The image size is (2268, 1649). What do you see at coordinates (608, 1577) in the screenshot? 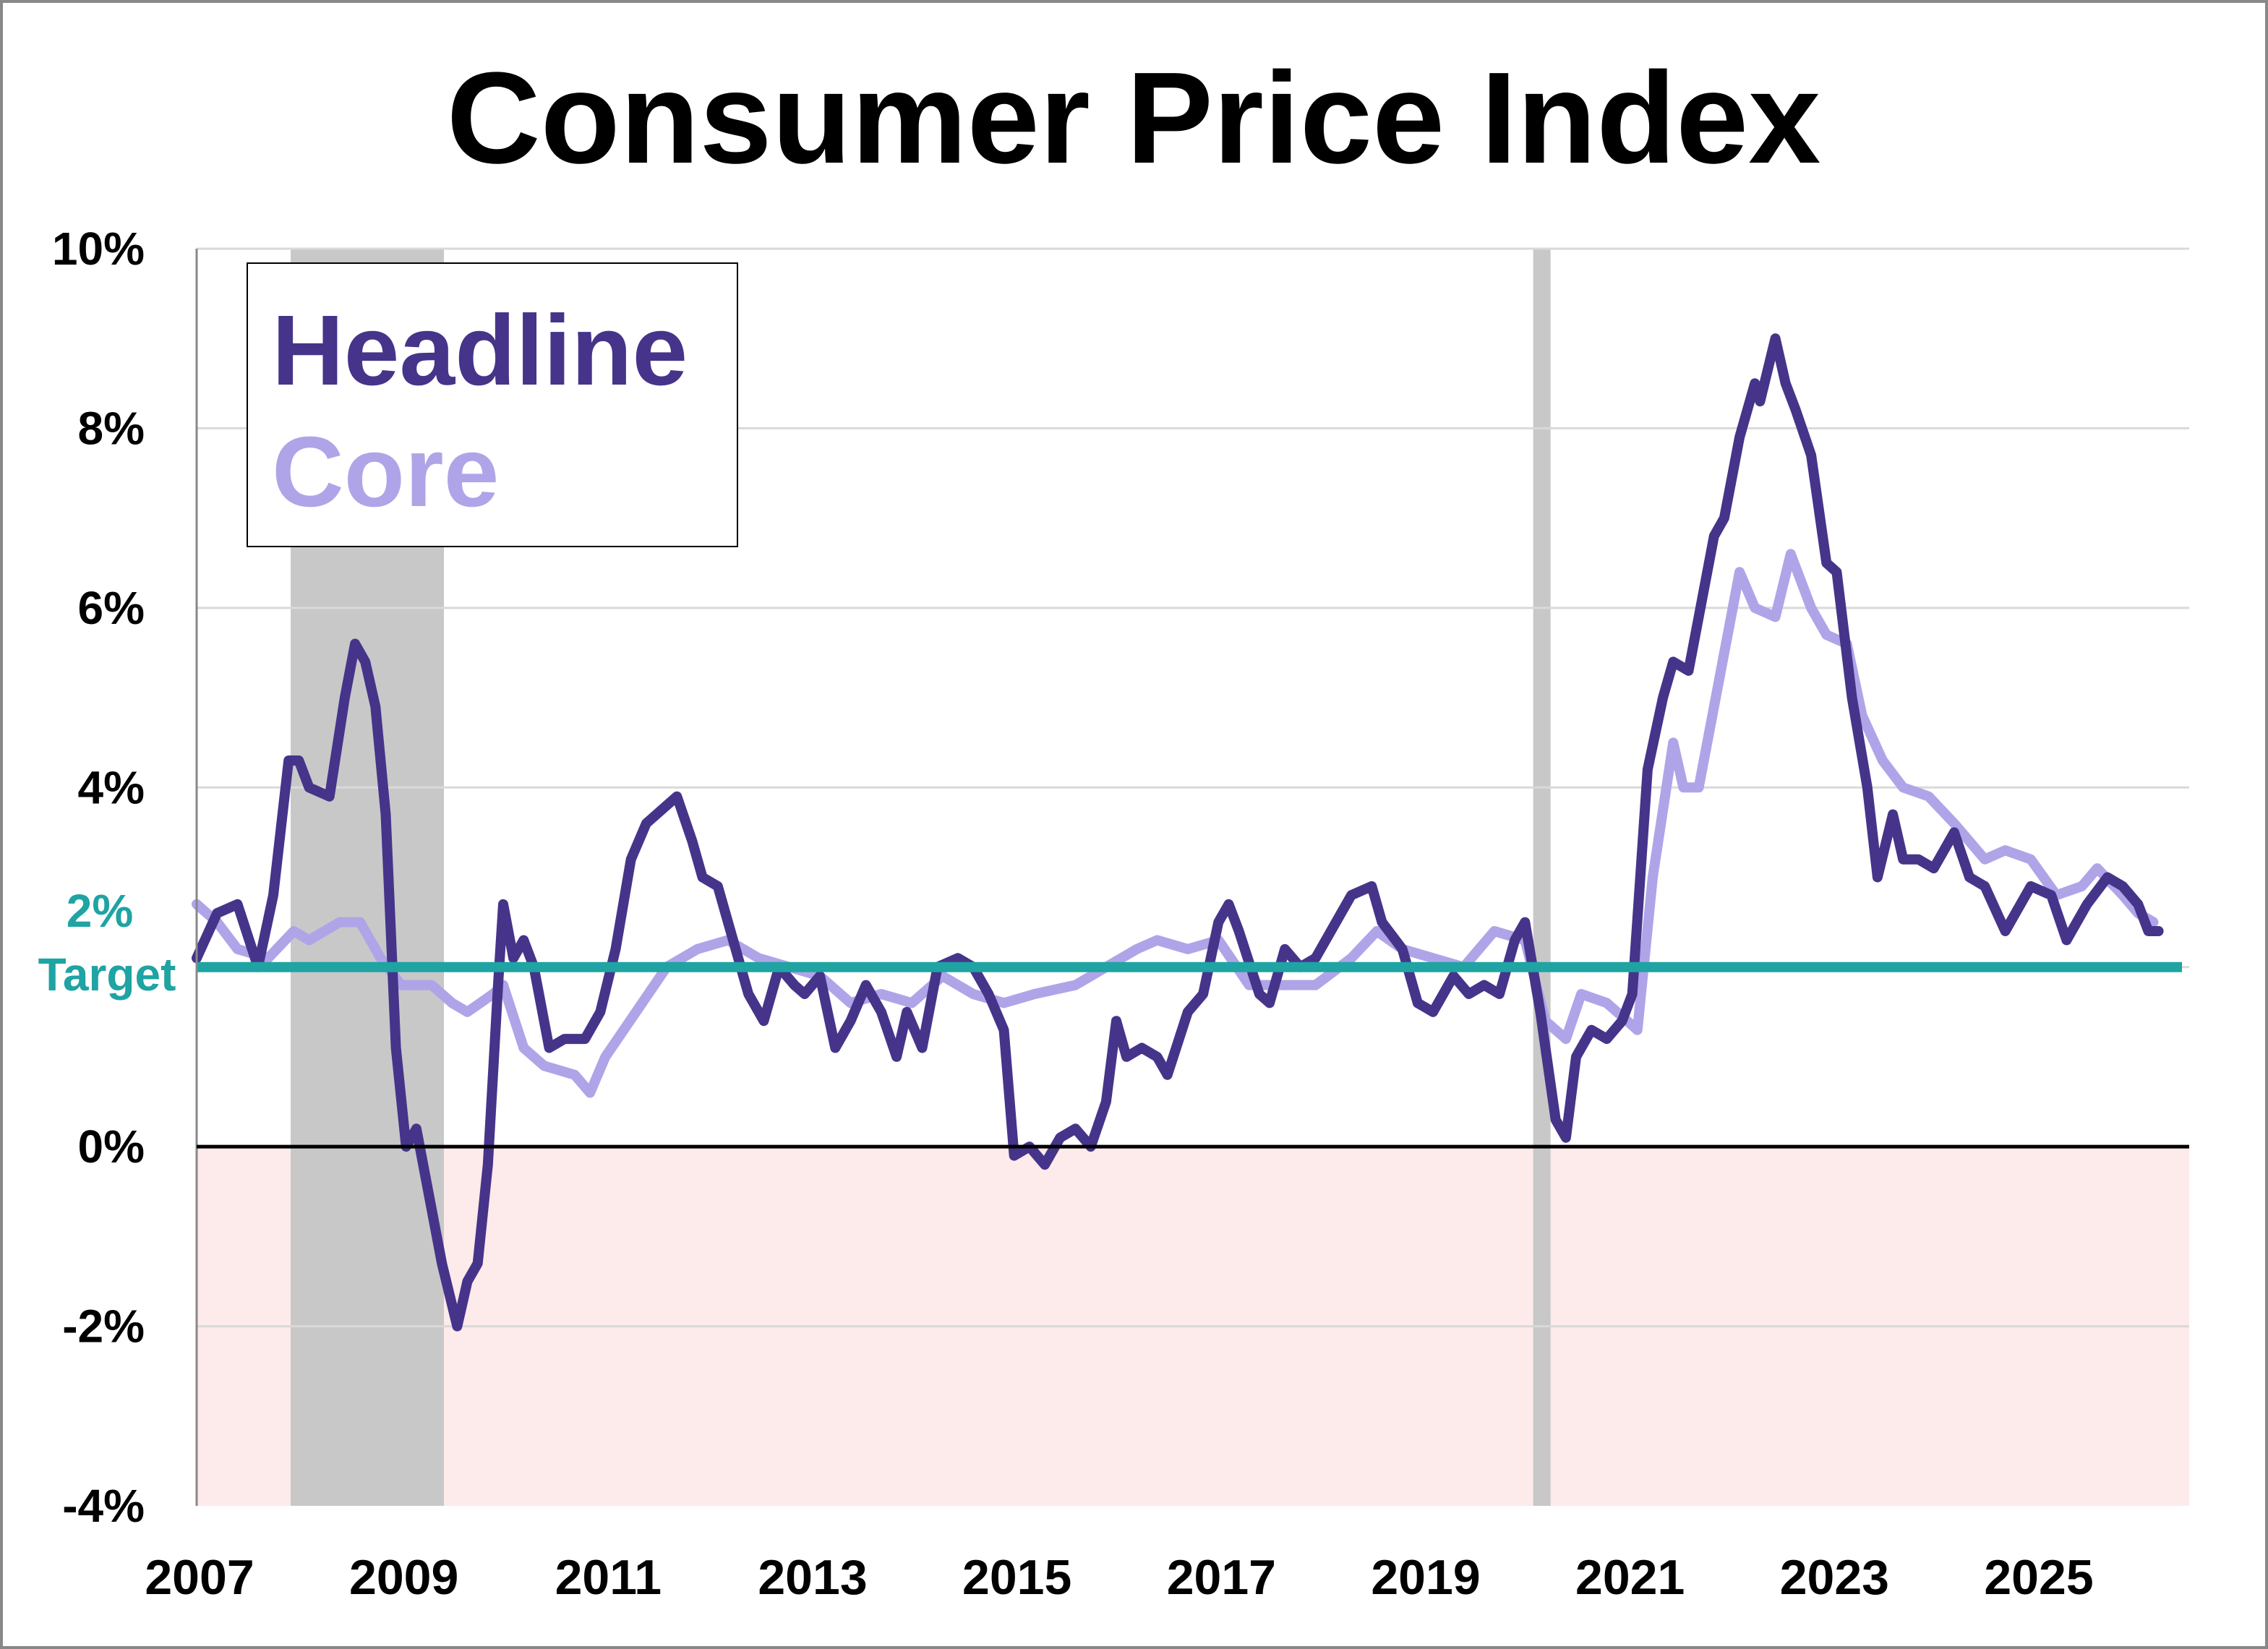
I see `x-tick-label: 2011` at bounding box center [608, 1577].